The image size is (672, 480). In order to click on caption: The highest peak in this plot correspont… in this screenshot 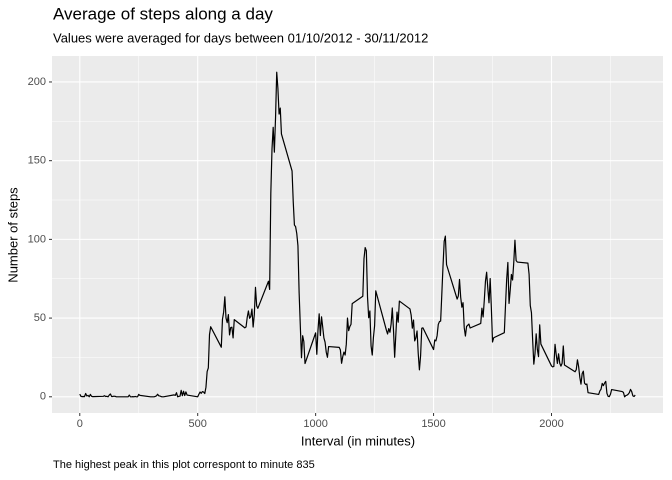, I will do `click(184, 465)`.